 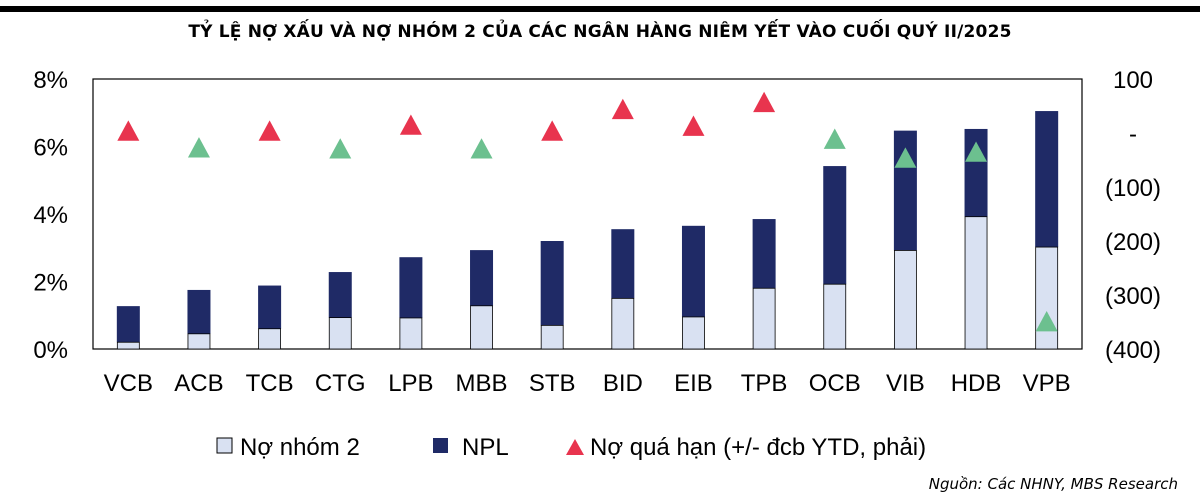 I want to click on source-note: Nguồn: Các NHNY, MBS Research, so click(x=1053, y=484).